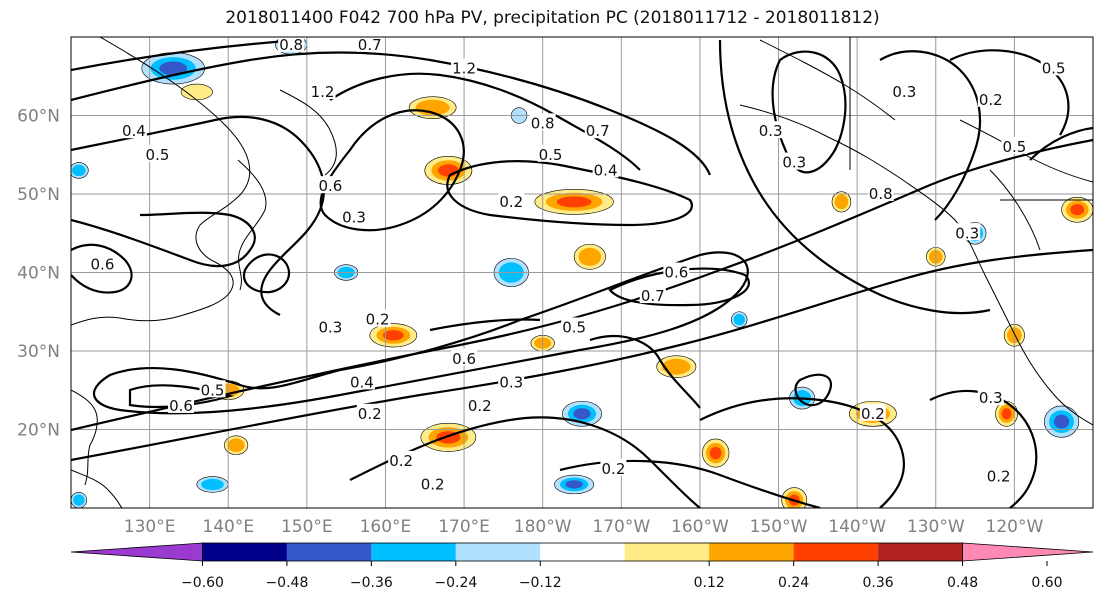  I want to click on longitude-label: 160°E, so click(386, 527).